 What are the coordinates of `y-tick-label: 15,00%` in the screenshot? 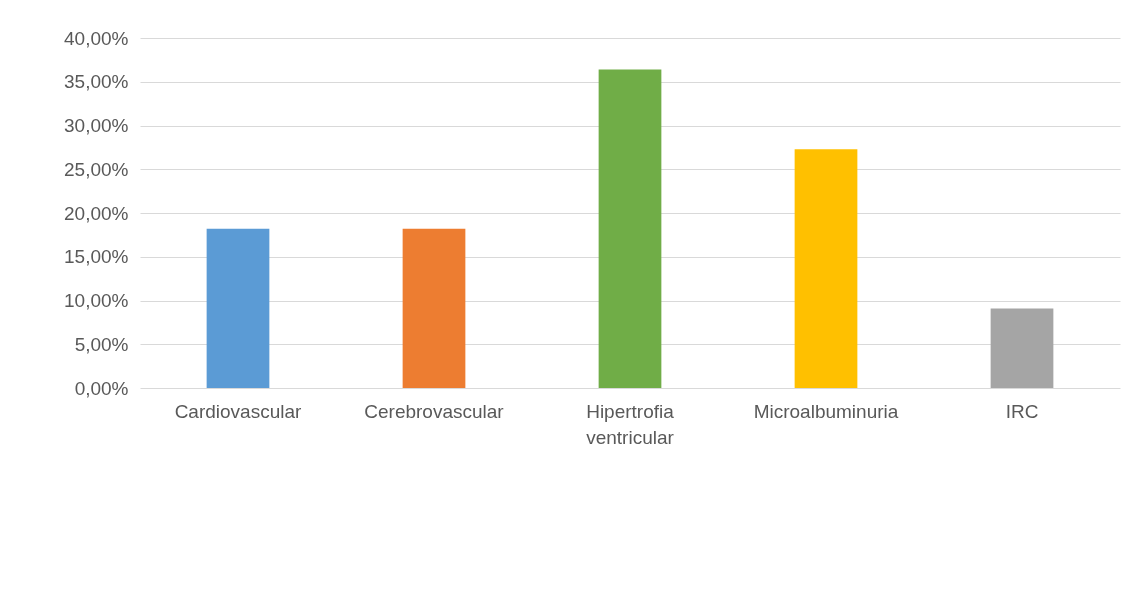 It's located at (96, 257).